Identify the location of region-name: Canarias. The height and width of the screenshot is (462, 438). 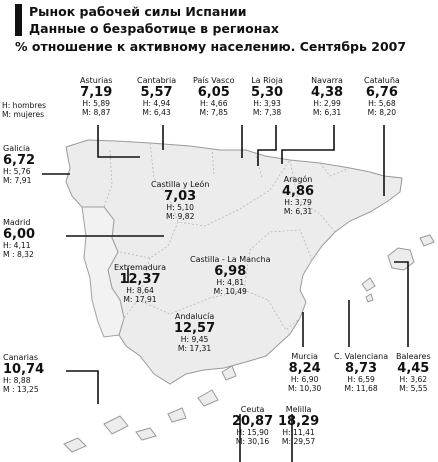
(21, 357).